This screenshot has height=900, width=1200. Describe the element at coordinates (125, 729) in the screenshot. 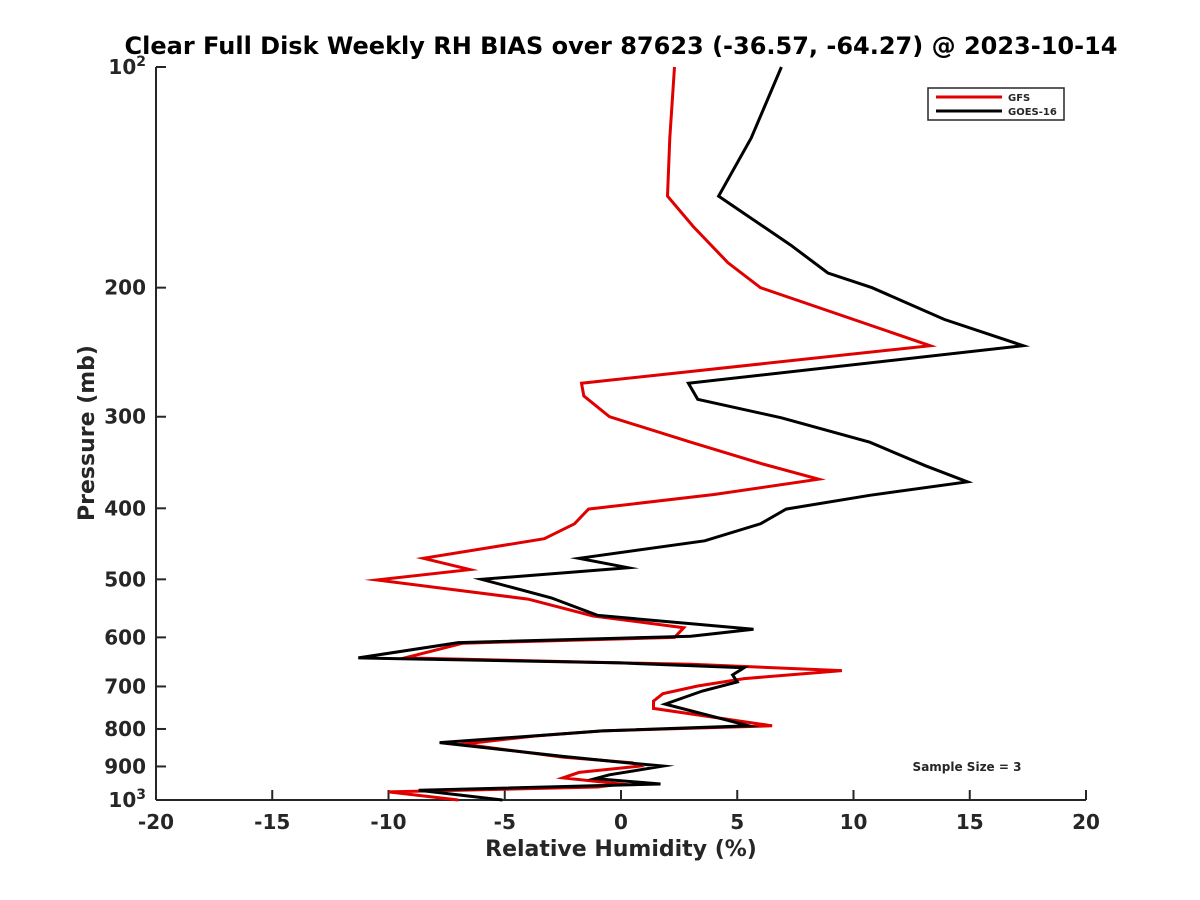

I see `y-tick-label: 800` at that location.